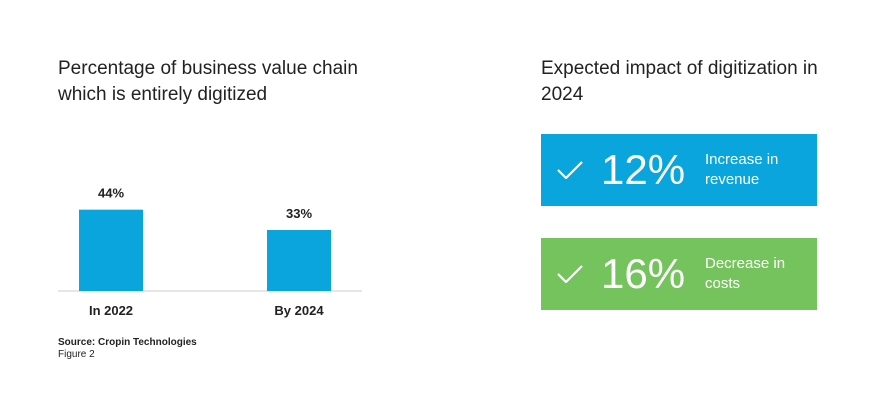 The width and height of the screenshot is (880, 401). Describe the element at coordinates (643, 169) in the screenshot. I see `revenue-impact-value: 12%` at that location.